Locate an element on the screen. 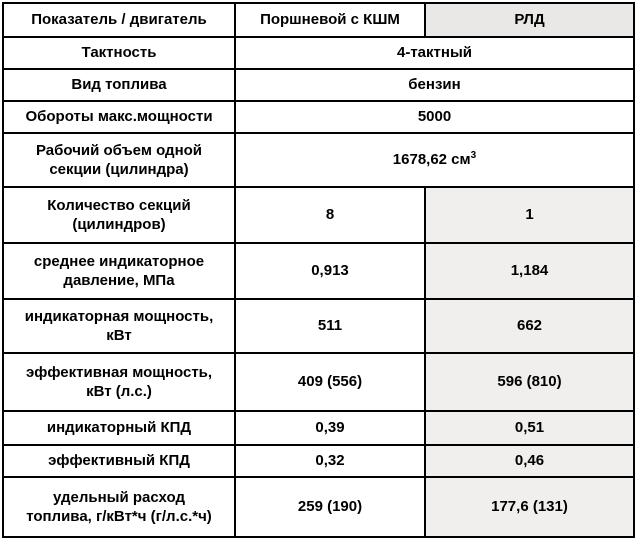 The image size is (637, 557). merged-value-cell: 4-тактный is located at coordinates (434, 53).